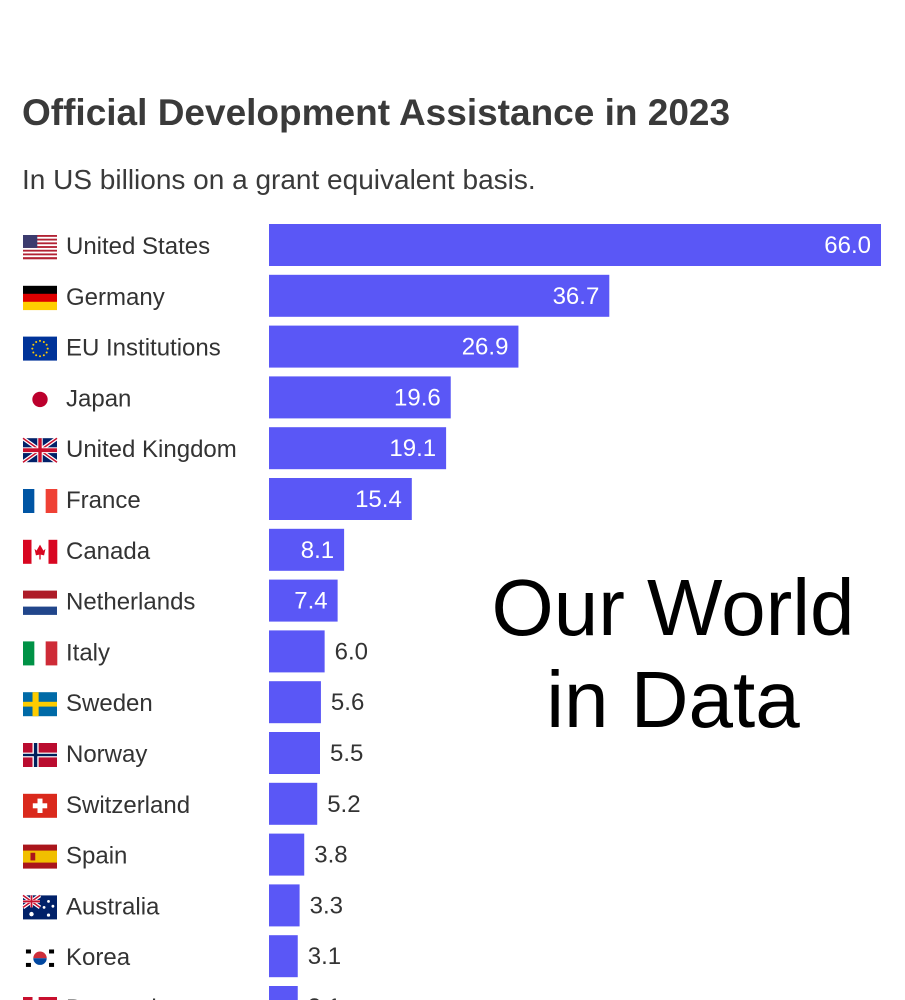 Image resolution: width=905 pixels, height=1000 pixels. I want to click on sweden-flag-icon, so click(40, 704).